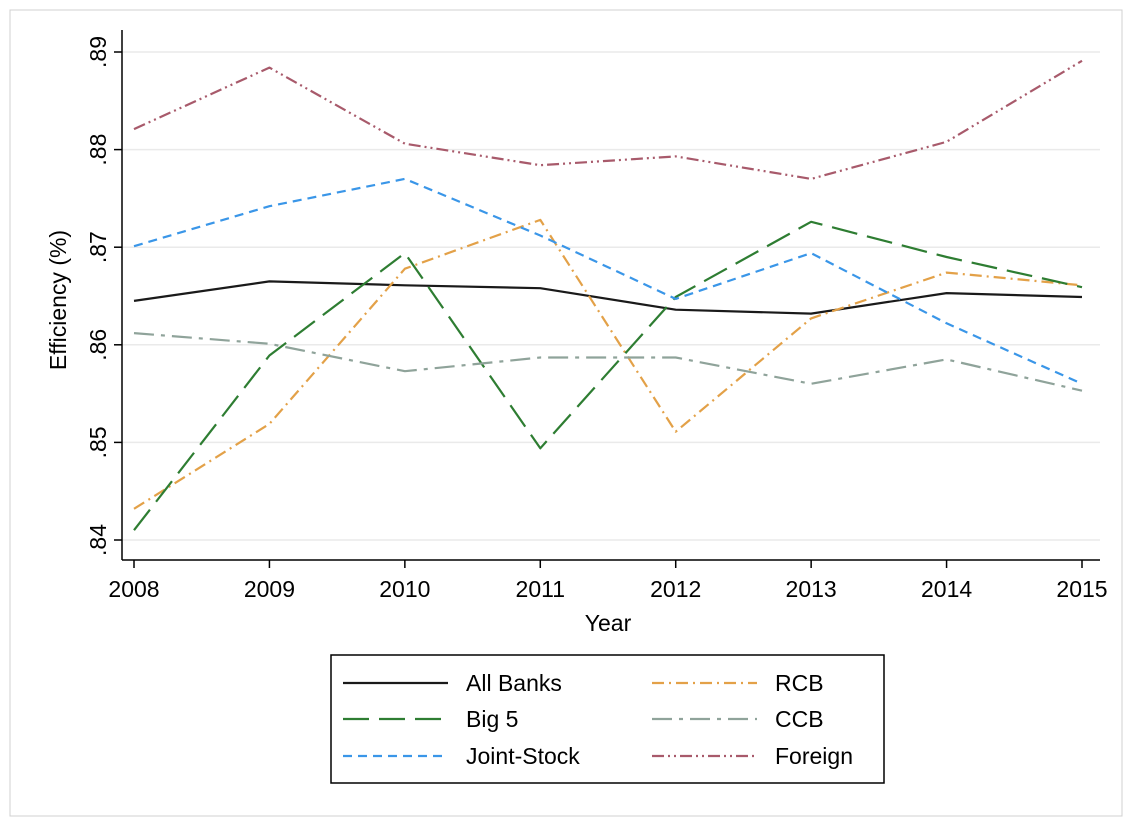  Describe the element at coordinates (608, 623) in the screenshot. I see `x-axis-title: Year` at that location.